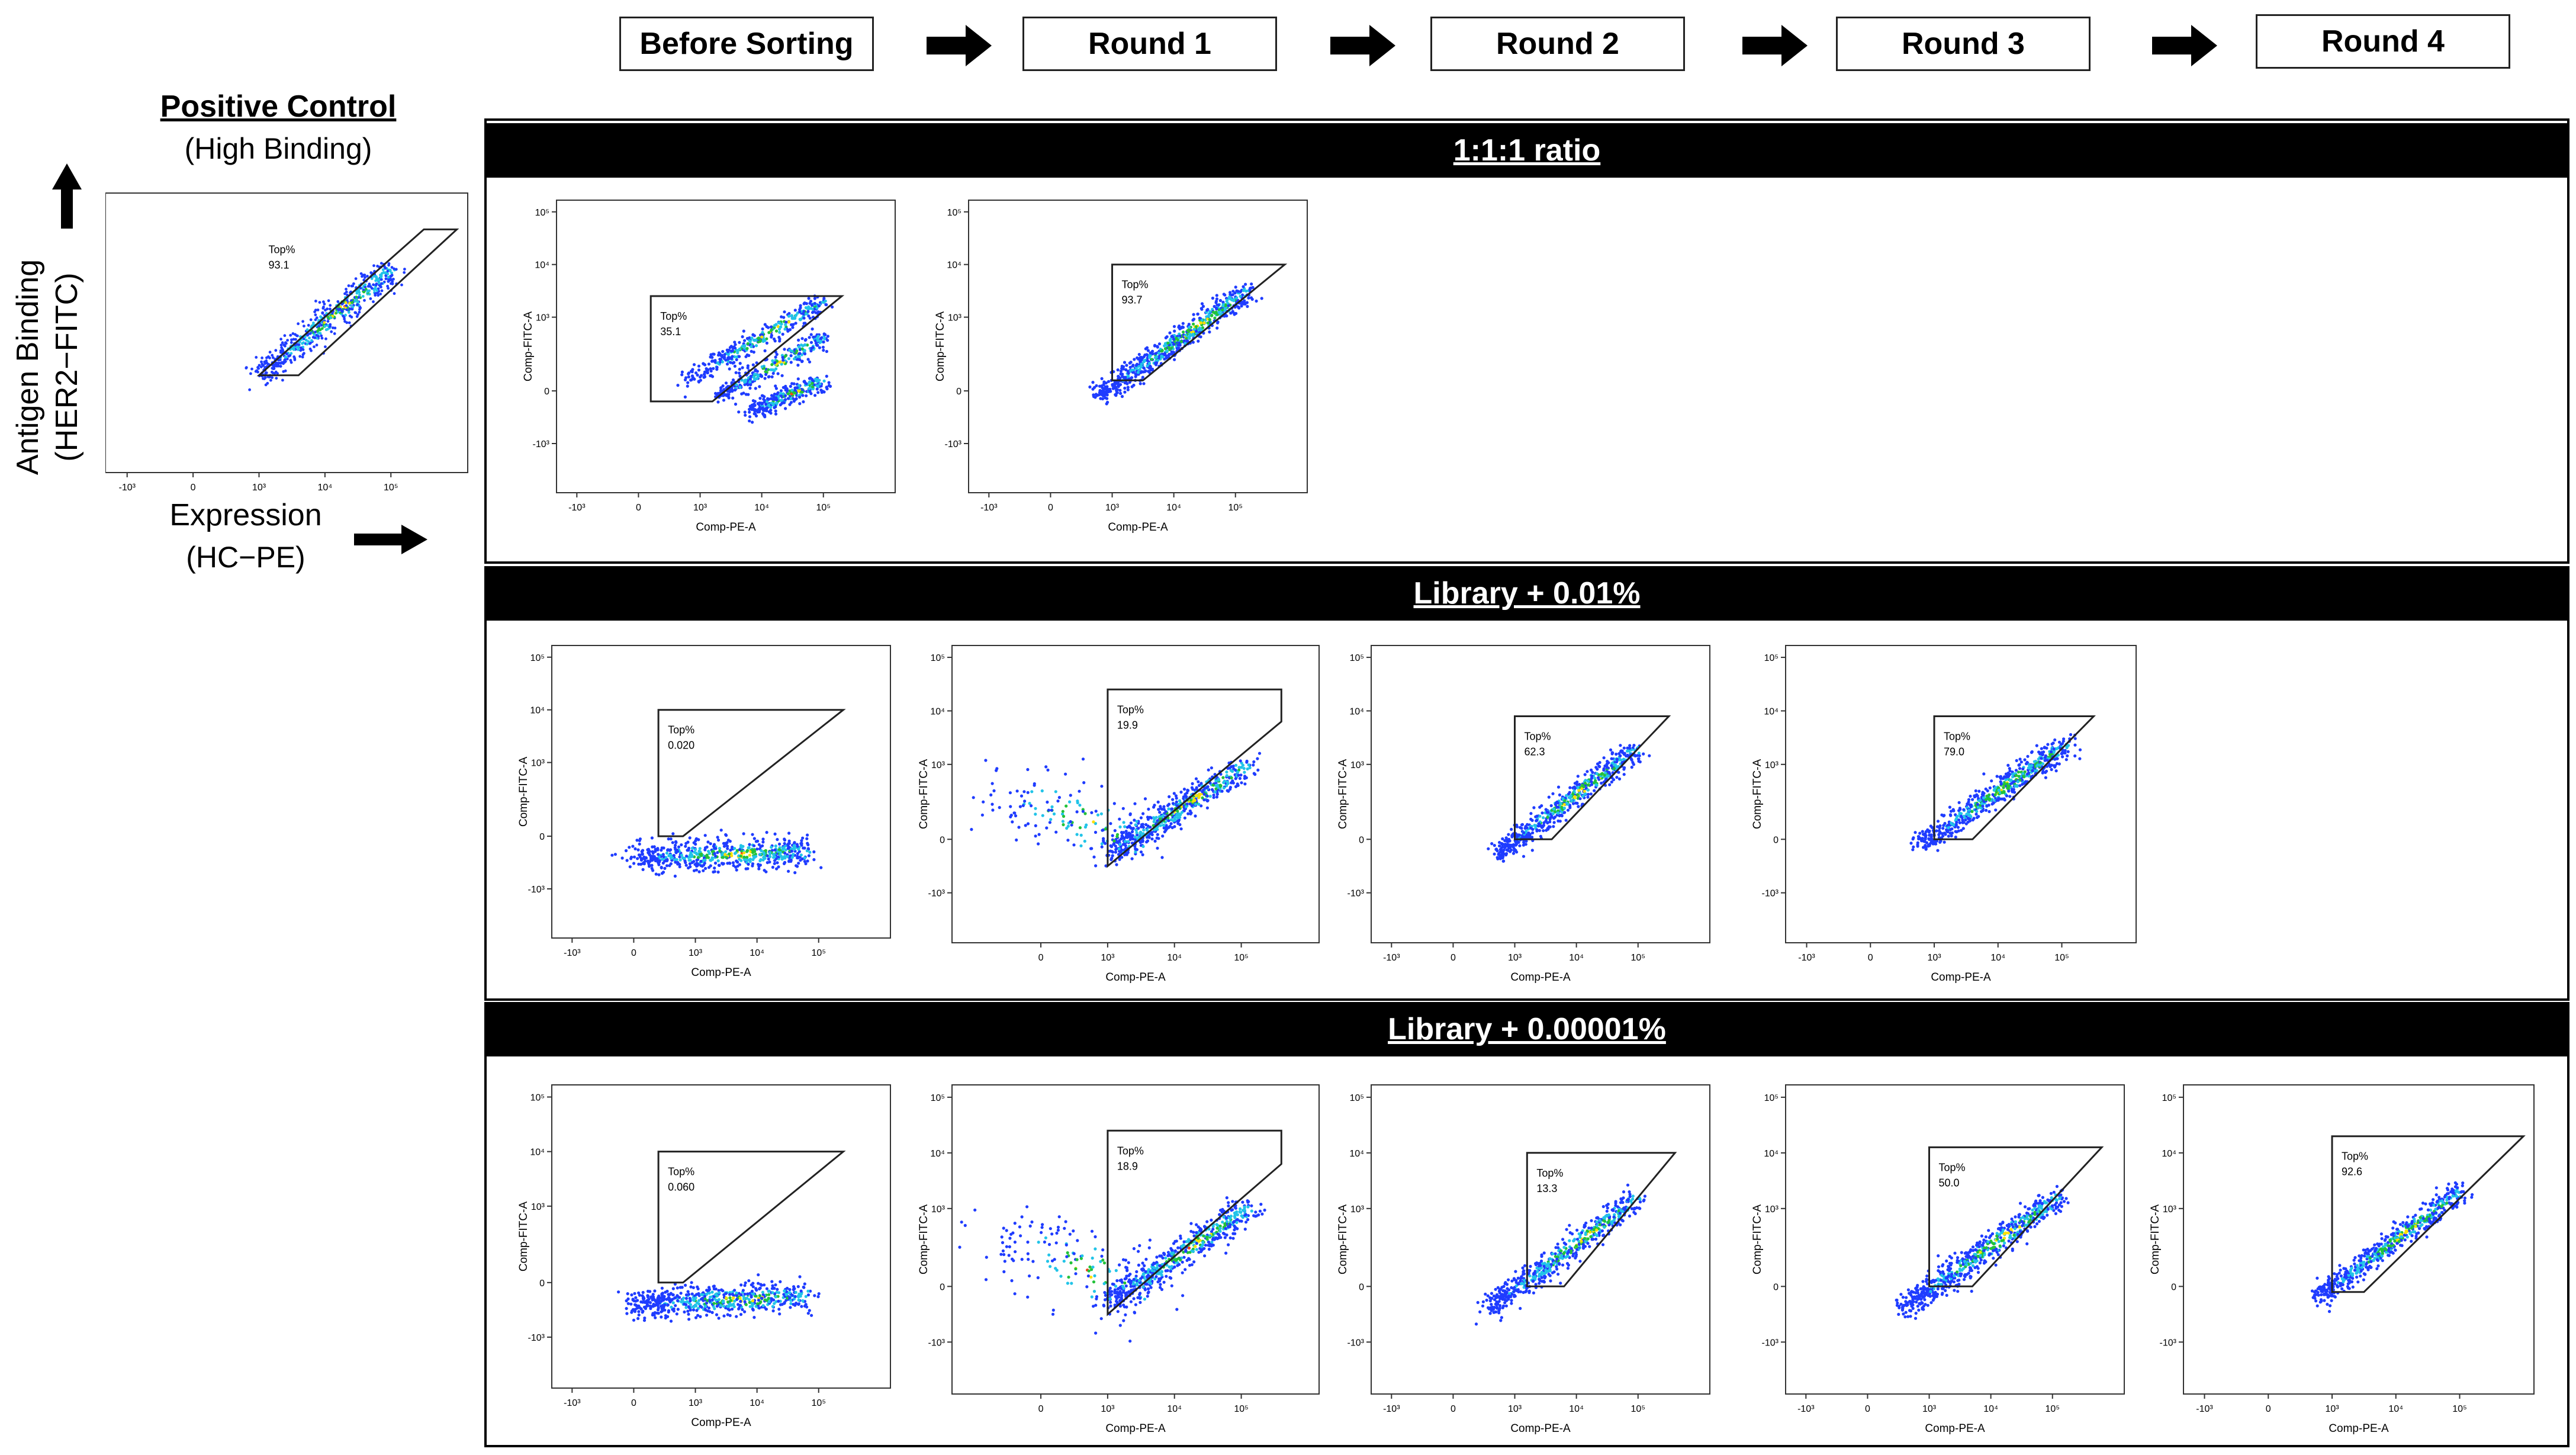 This screenshot has width=2576, height=1455. What do you see at coordinates (1195, 778) in the screenshot?
I see `gate-polygon` at bounding box center [1195, 778].